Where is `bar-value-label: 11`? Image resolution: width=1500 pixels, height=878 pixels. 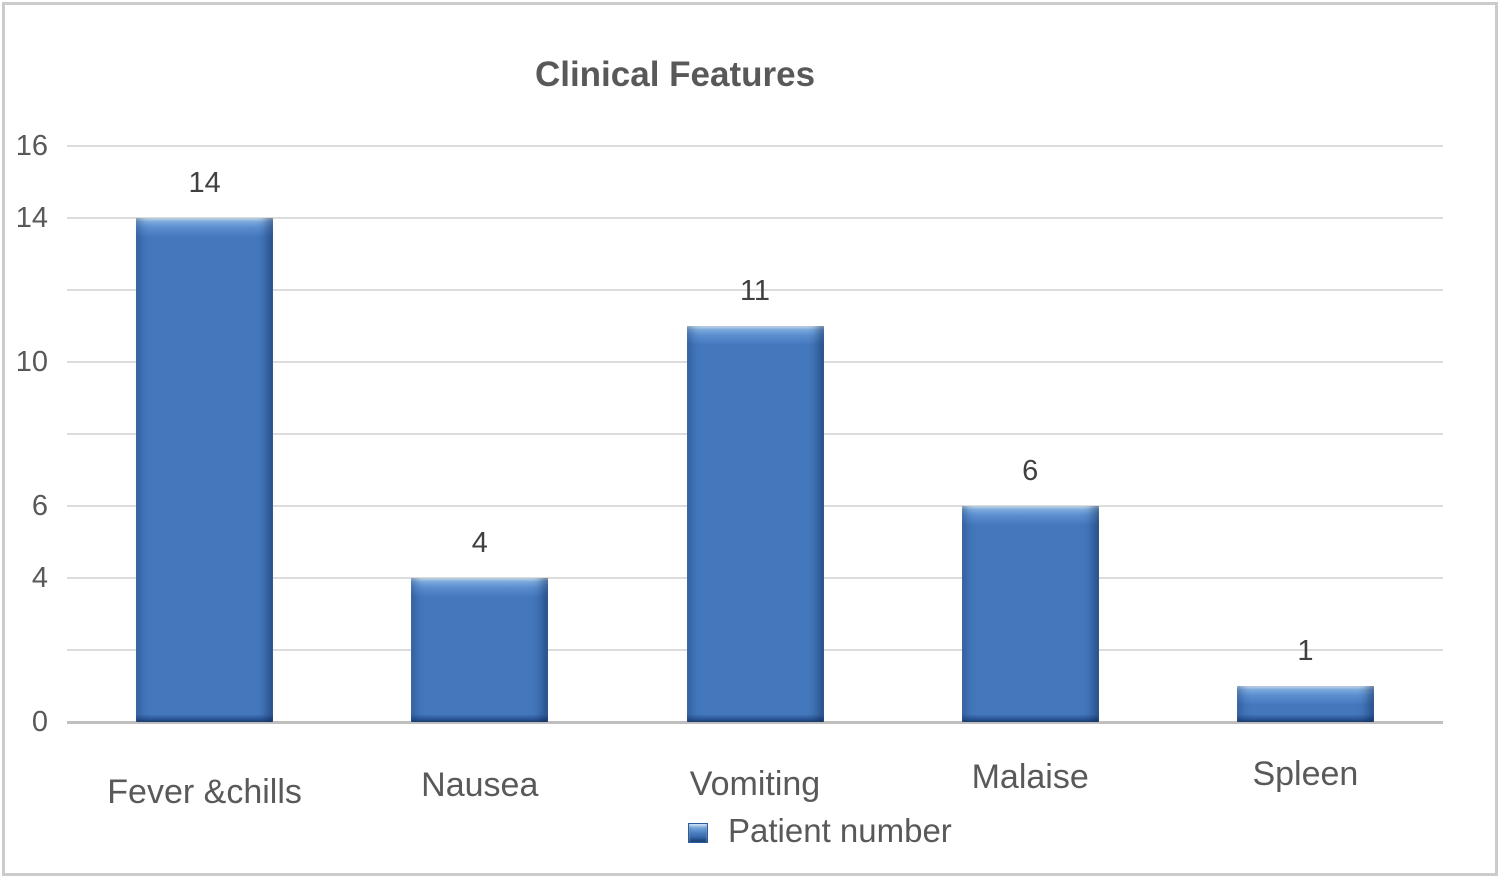 bar-value-label: 11 is located at coordinates (755, 291).